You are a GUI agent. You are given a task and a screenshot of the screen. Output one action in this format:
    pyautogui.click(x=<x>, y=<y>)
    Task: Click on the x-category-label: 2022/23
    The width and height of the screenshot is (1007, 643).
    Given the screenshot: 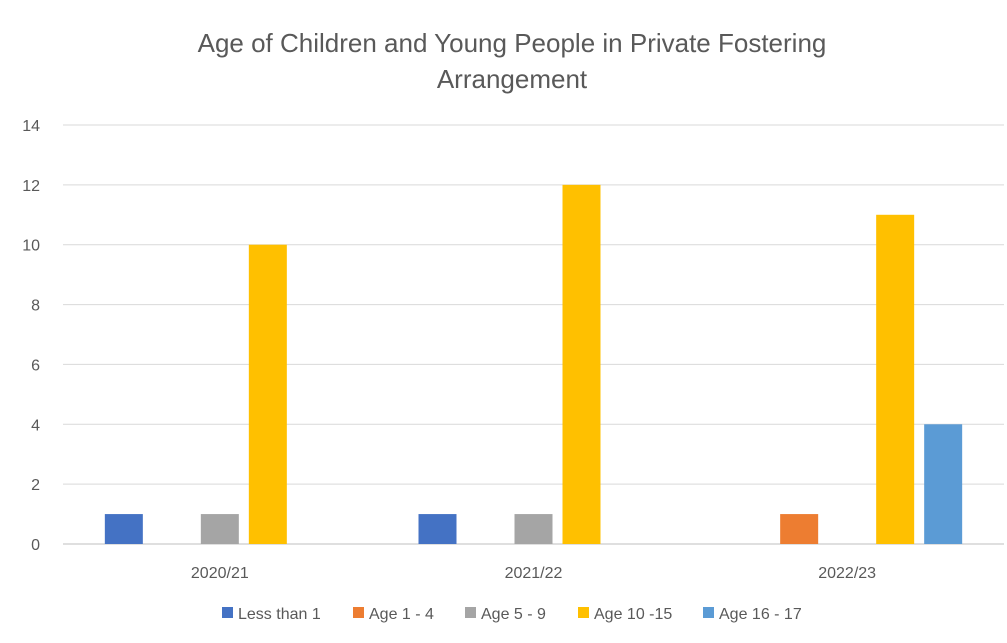 What is the action you would take?
    pyautogui.click(x=847, y=573)
    